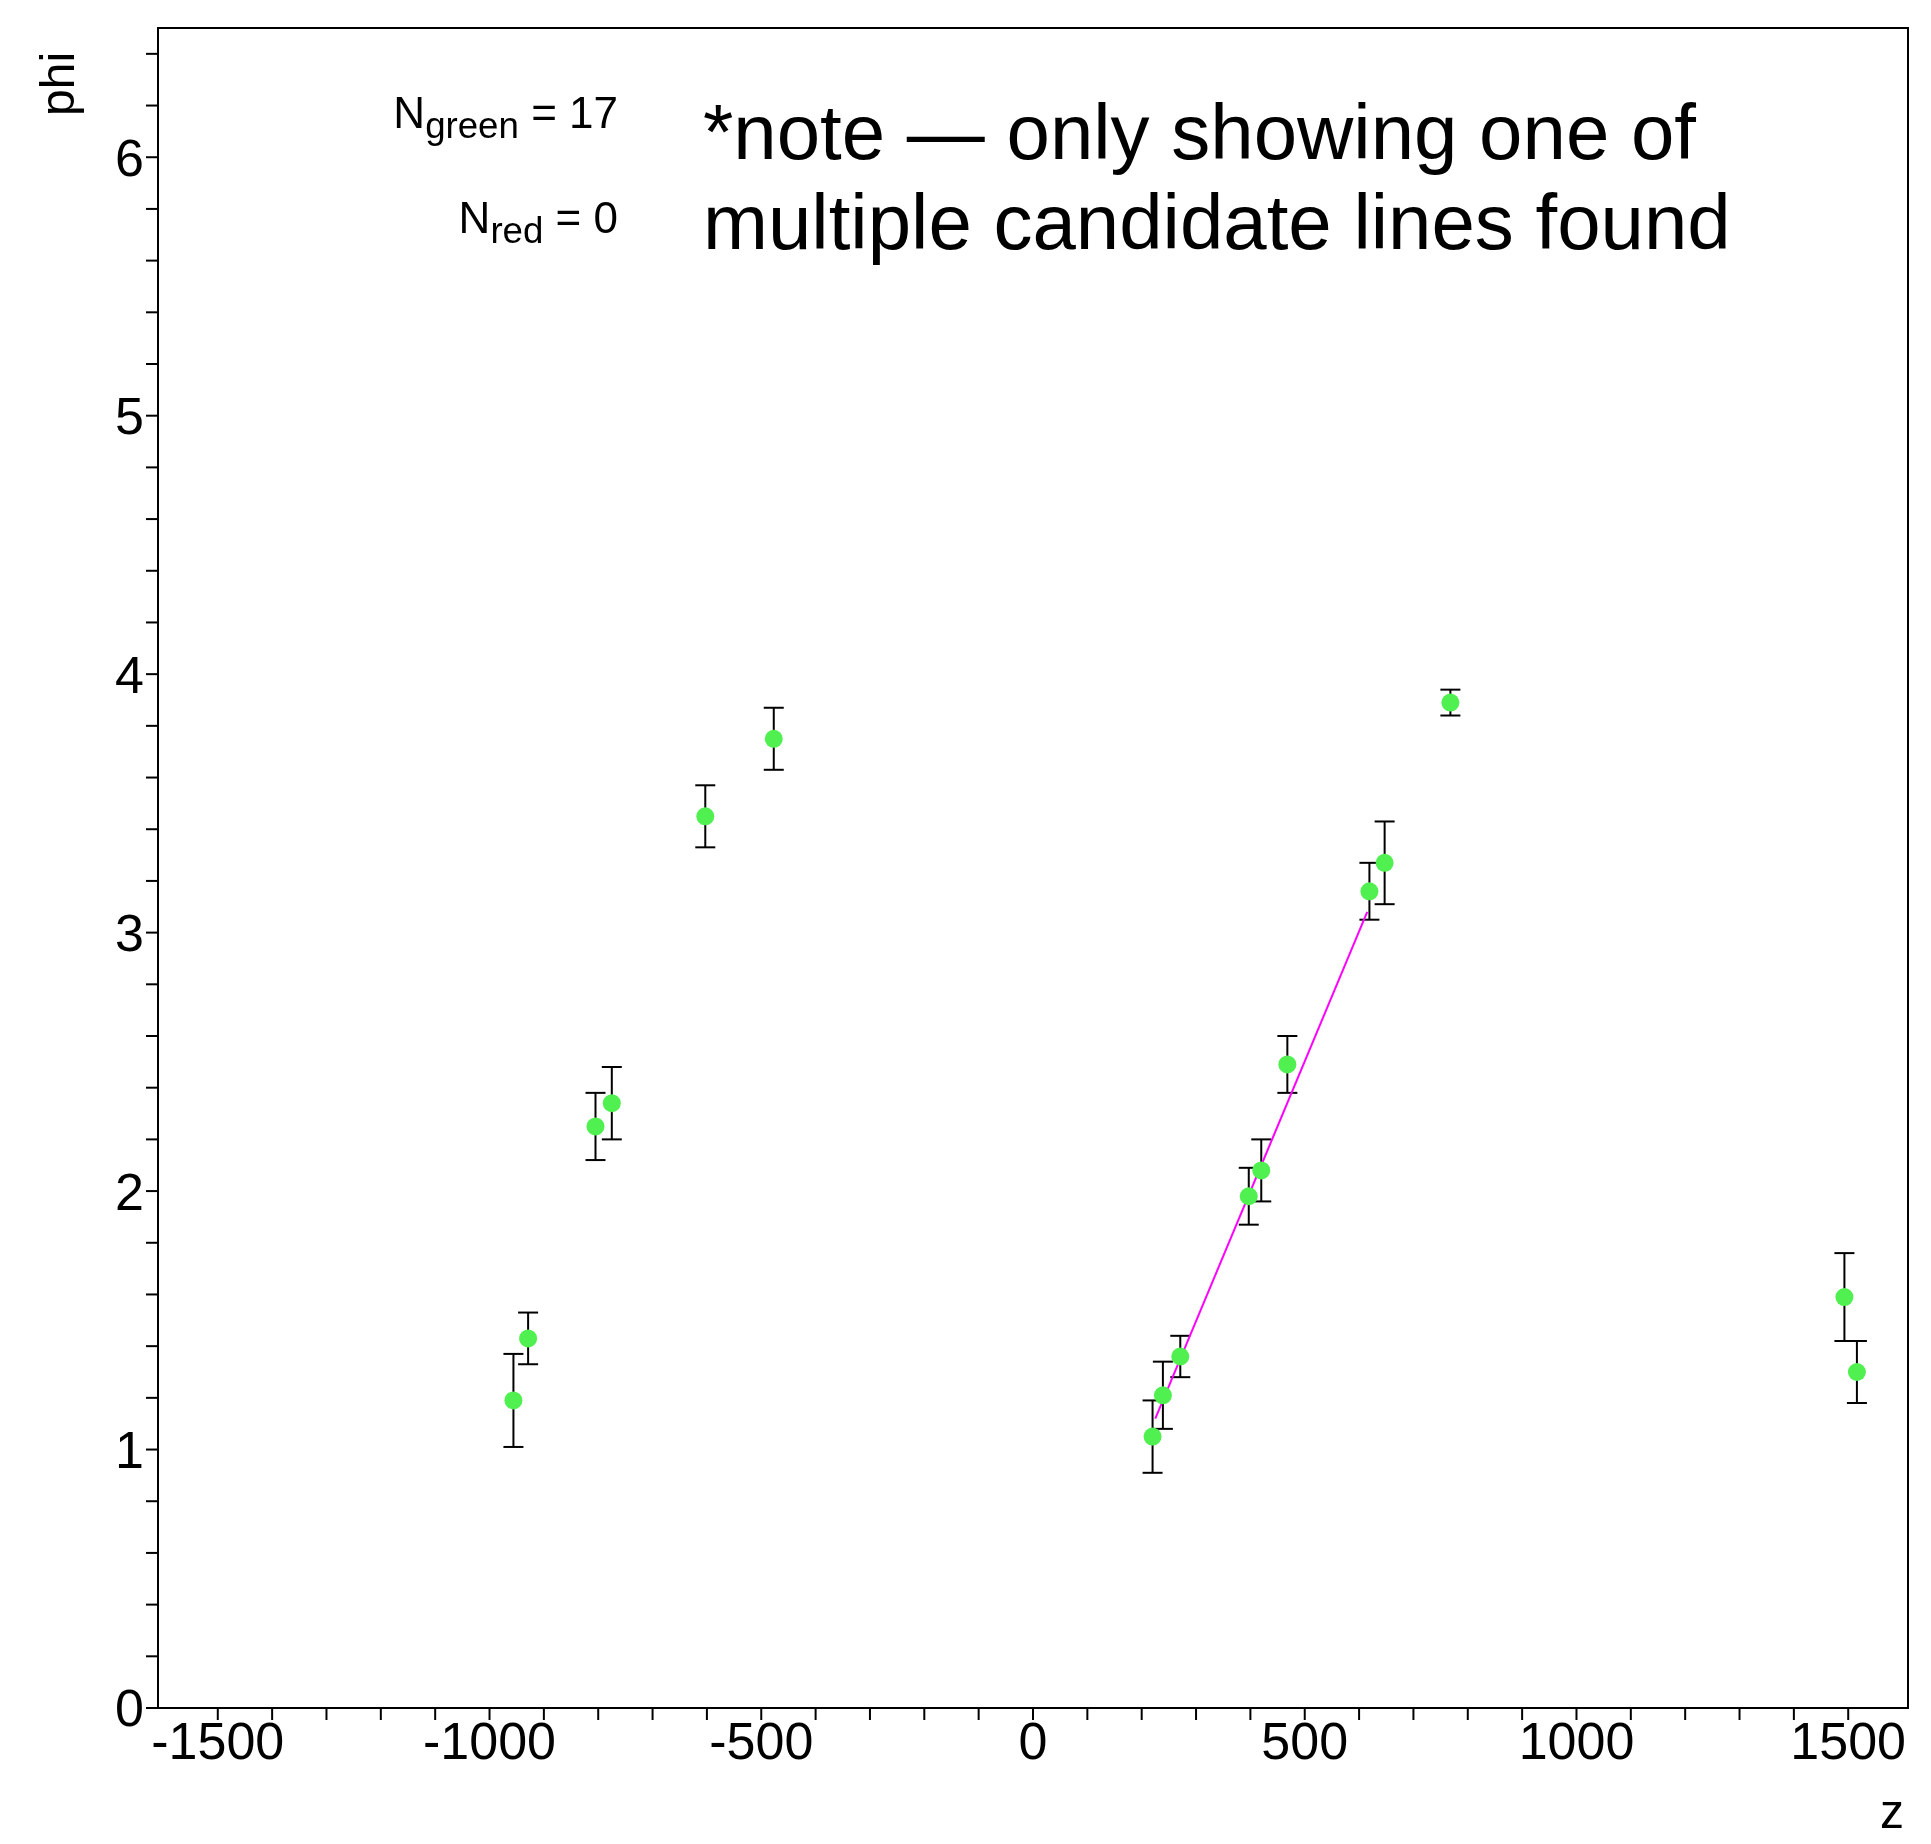 This screenshot has height=1844, width=1931. What do you see at coordinates (218, 1740) in the screenshot?
I see `x-tick-label: -1500` at bounding box center [218, 1740].